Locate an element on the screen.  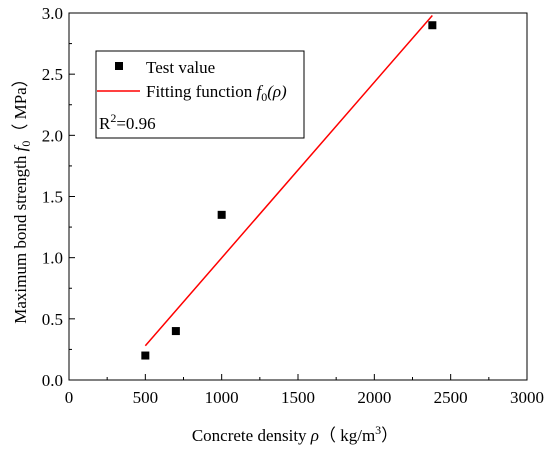
y-tick-label: 3.0 is located at coordinates (52, 13).